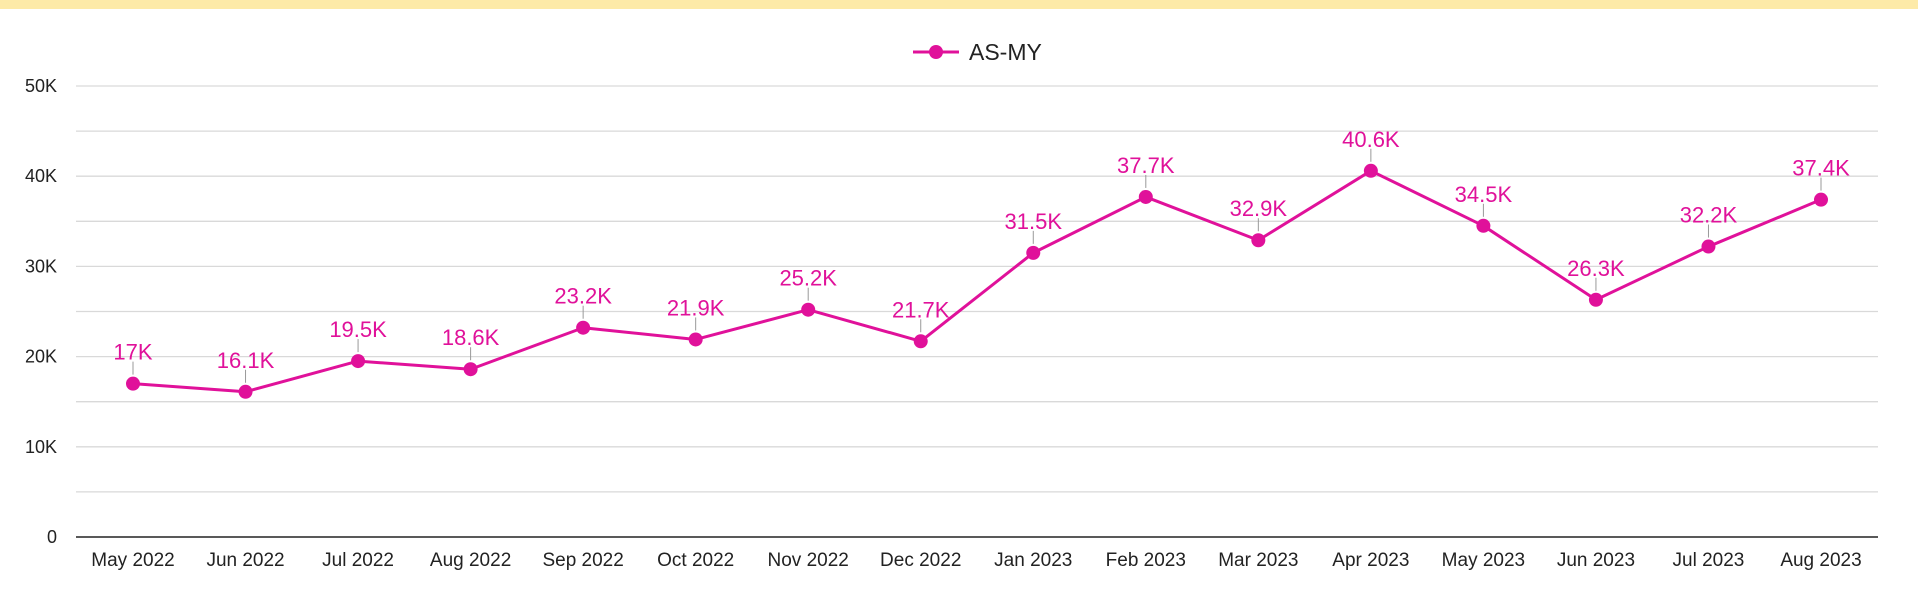 This screenshot has height=596, width=1918. What do you see at coordinates (1820, 560) in the screenshot?
I see `x-tick-label: Aug 2023` at bounding box center [1820, 560].